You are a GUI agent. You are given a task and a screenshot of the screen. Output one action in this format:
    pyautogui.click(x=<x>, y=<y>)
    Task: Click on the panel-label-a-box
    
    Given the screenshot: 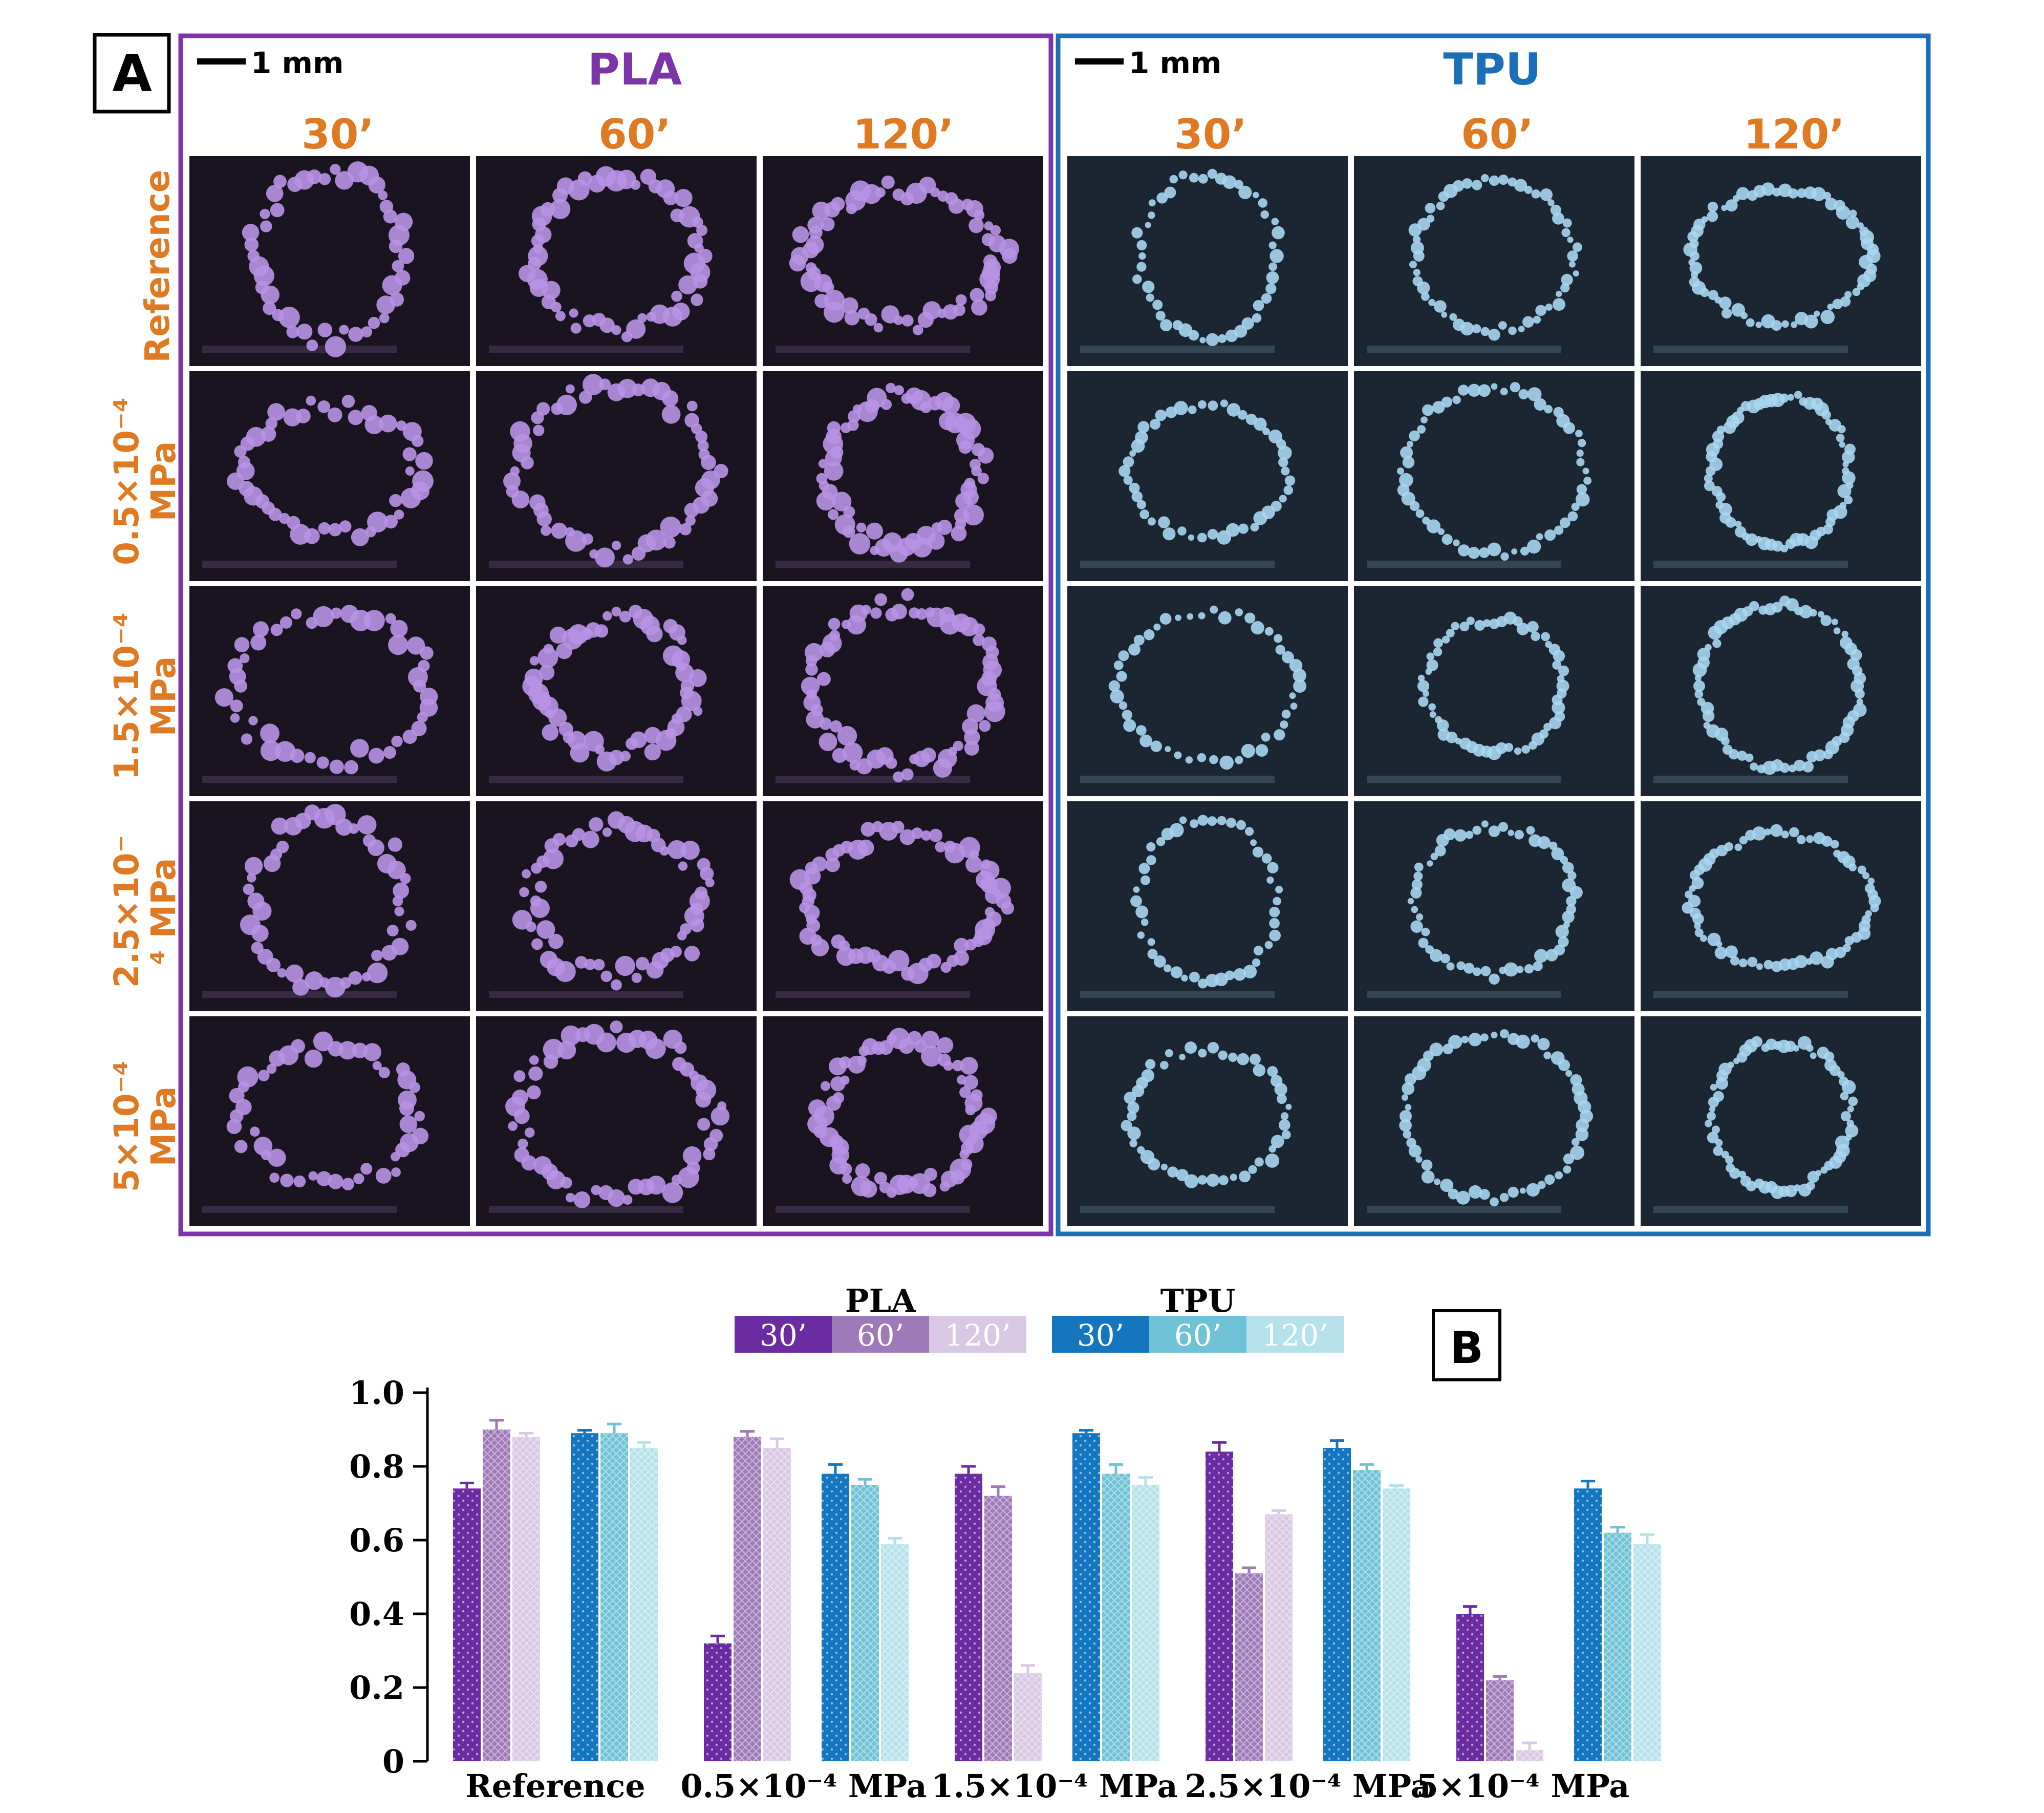 What is the action you would take?
    pyautogui.click(x=132, y=74)
    